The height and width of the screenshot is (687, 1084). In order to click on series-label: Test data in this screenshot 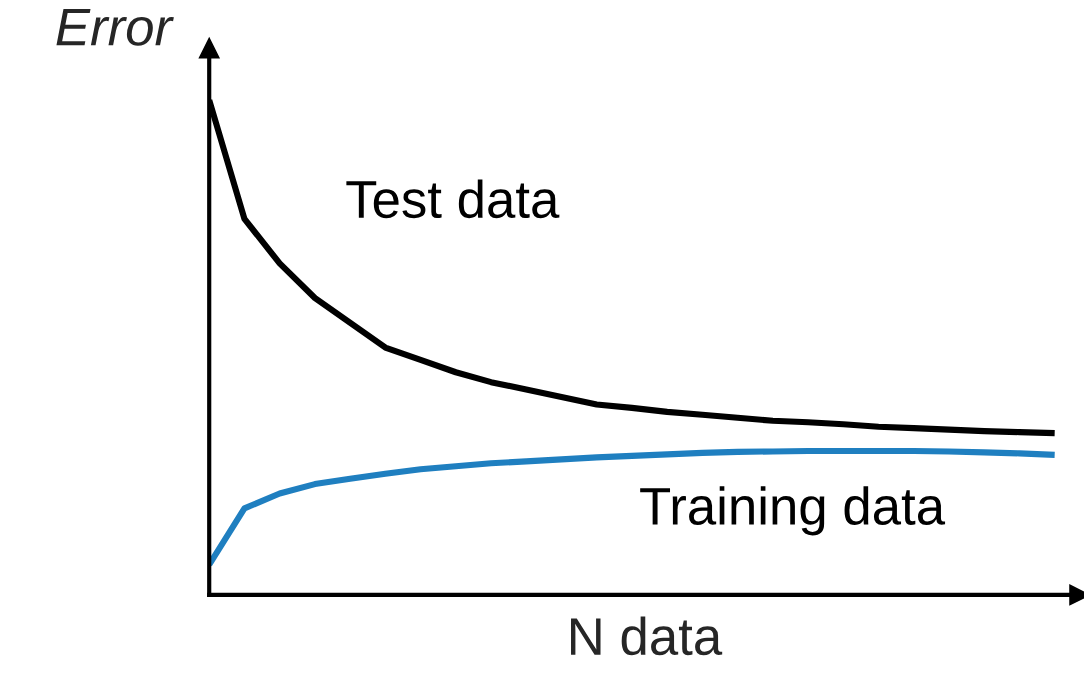, I will do `click(453, 199)`.